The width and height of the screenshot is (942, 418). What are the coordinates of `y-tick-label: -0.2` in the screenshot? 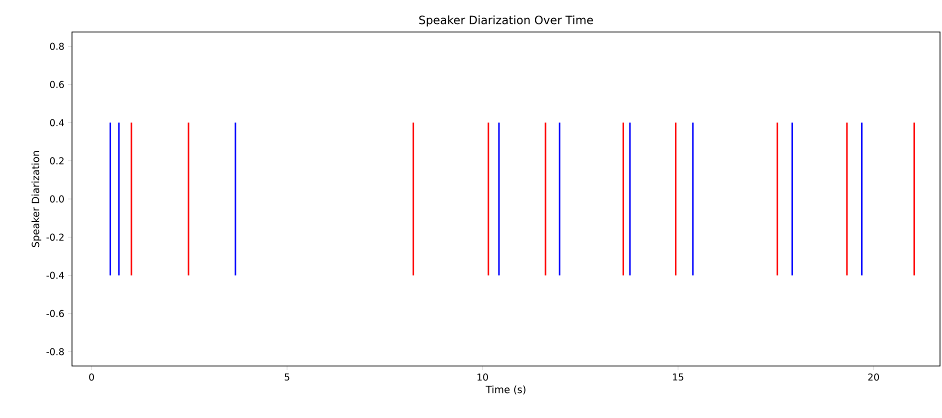 It's located at (55, 237).